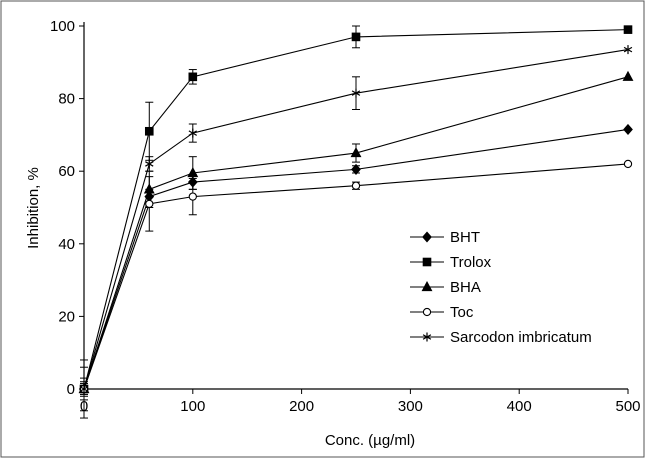  Describe the element at coordinates (471, 262) in the screenshot. I see `legend-label: Trolox` at that location.